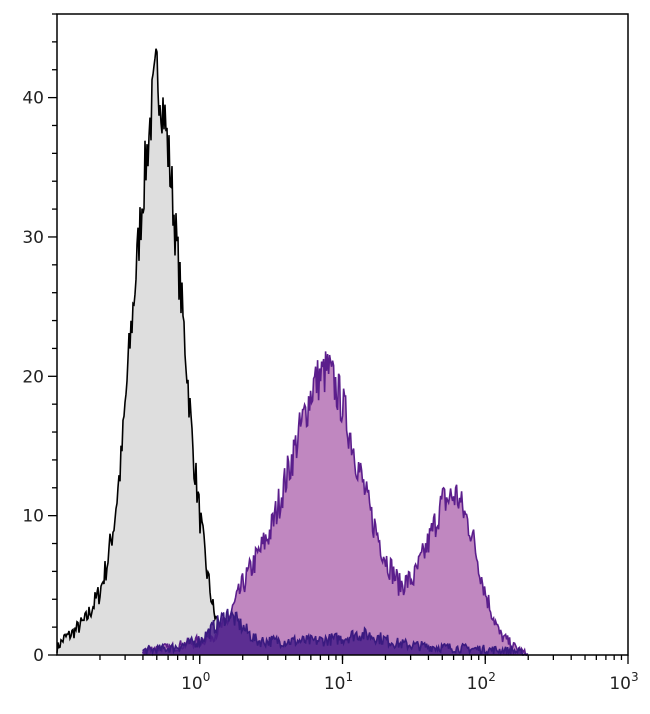 This screenshot has width=650, height=714. Describe the element at coordinates (481, 682) in the screenshot. I see `x-tick-label: 10²` at that location.